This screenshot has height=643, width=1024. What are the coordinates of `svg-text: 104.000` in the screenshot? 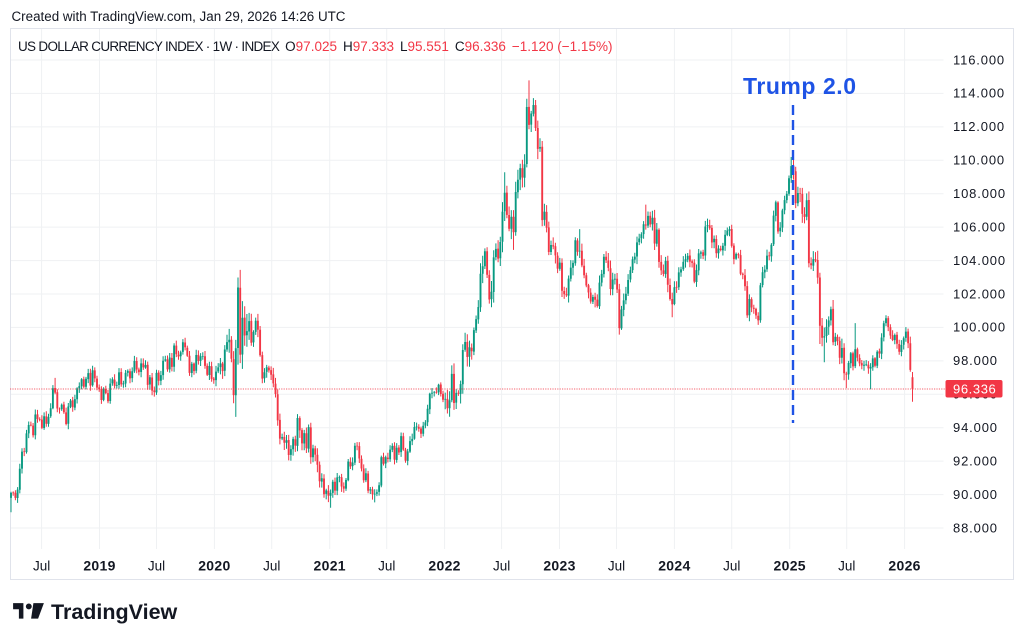 It's located at (979, 260).